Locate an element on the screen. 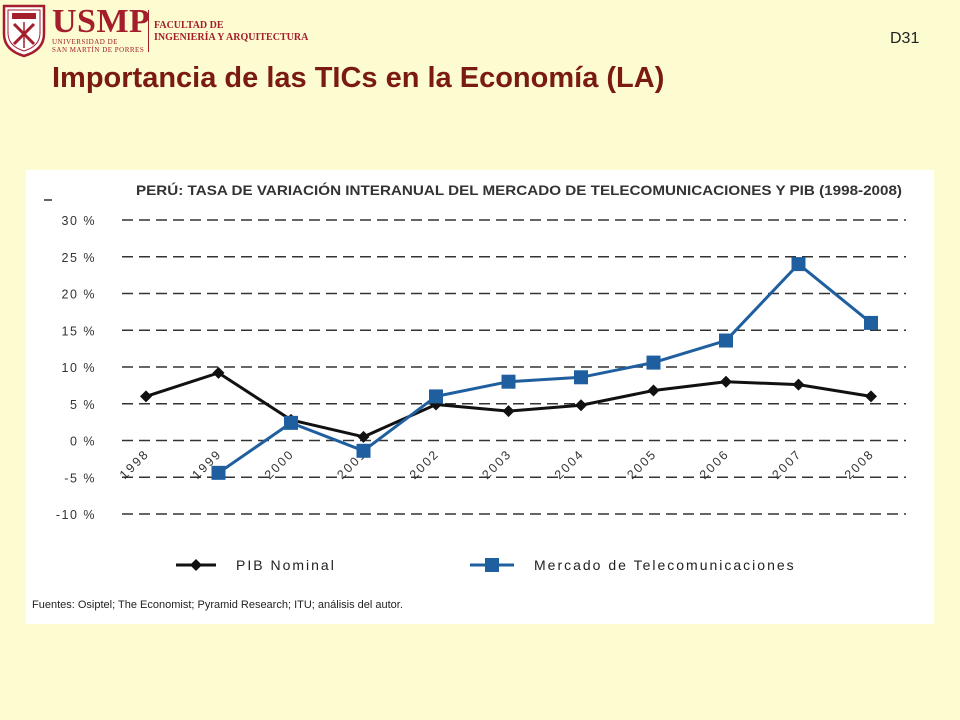 This screenshot has height=720, width=960. y-tick-label: 30 % is located at coordinates (79, 221).